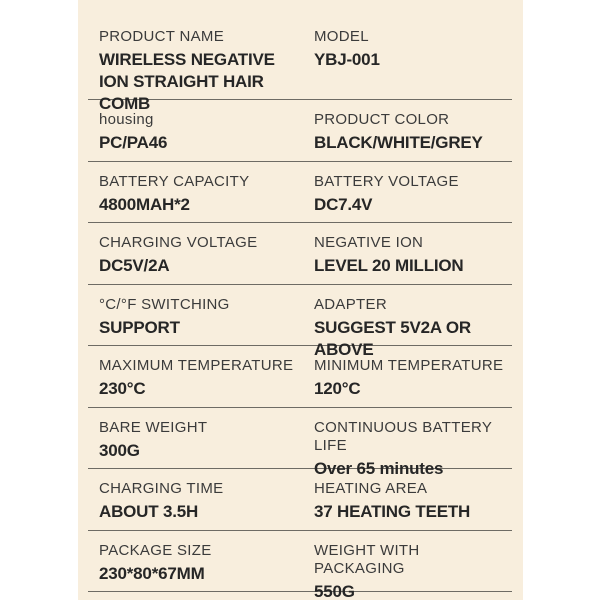 The width and height of the screenshot is (600, 603). Describe the element at coordinates (206, 451) in the screenshot. I see `spec-value: 300G` at that location.